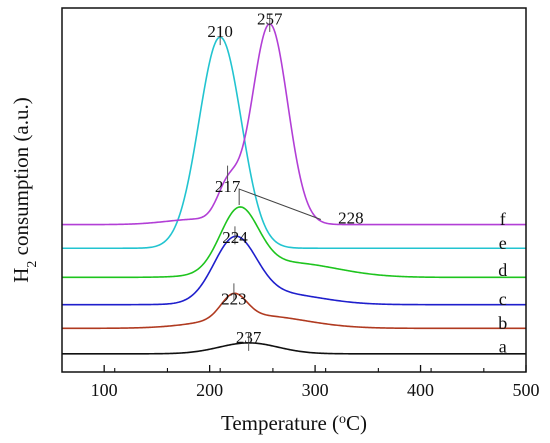 The image size is (550, 443). Describe the element at coordinates (503, 219) in the screenshot. I see `curve-label-f: f` at that location.